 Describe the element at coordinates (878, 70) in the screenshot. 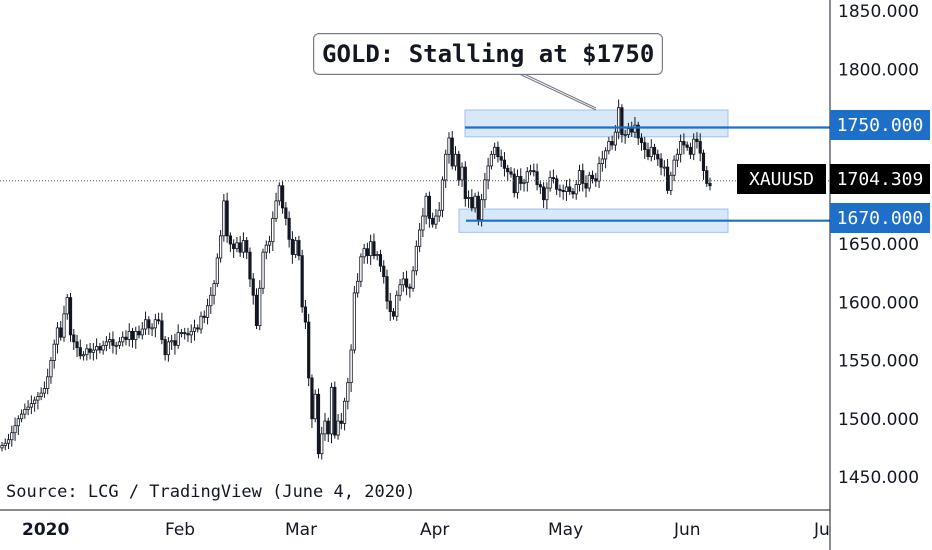

I see `y-tick-label: 1800.000` at that location.